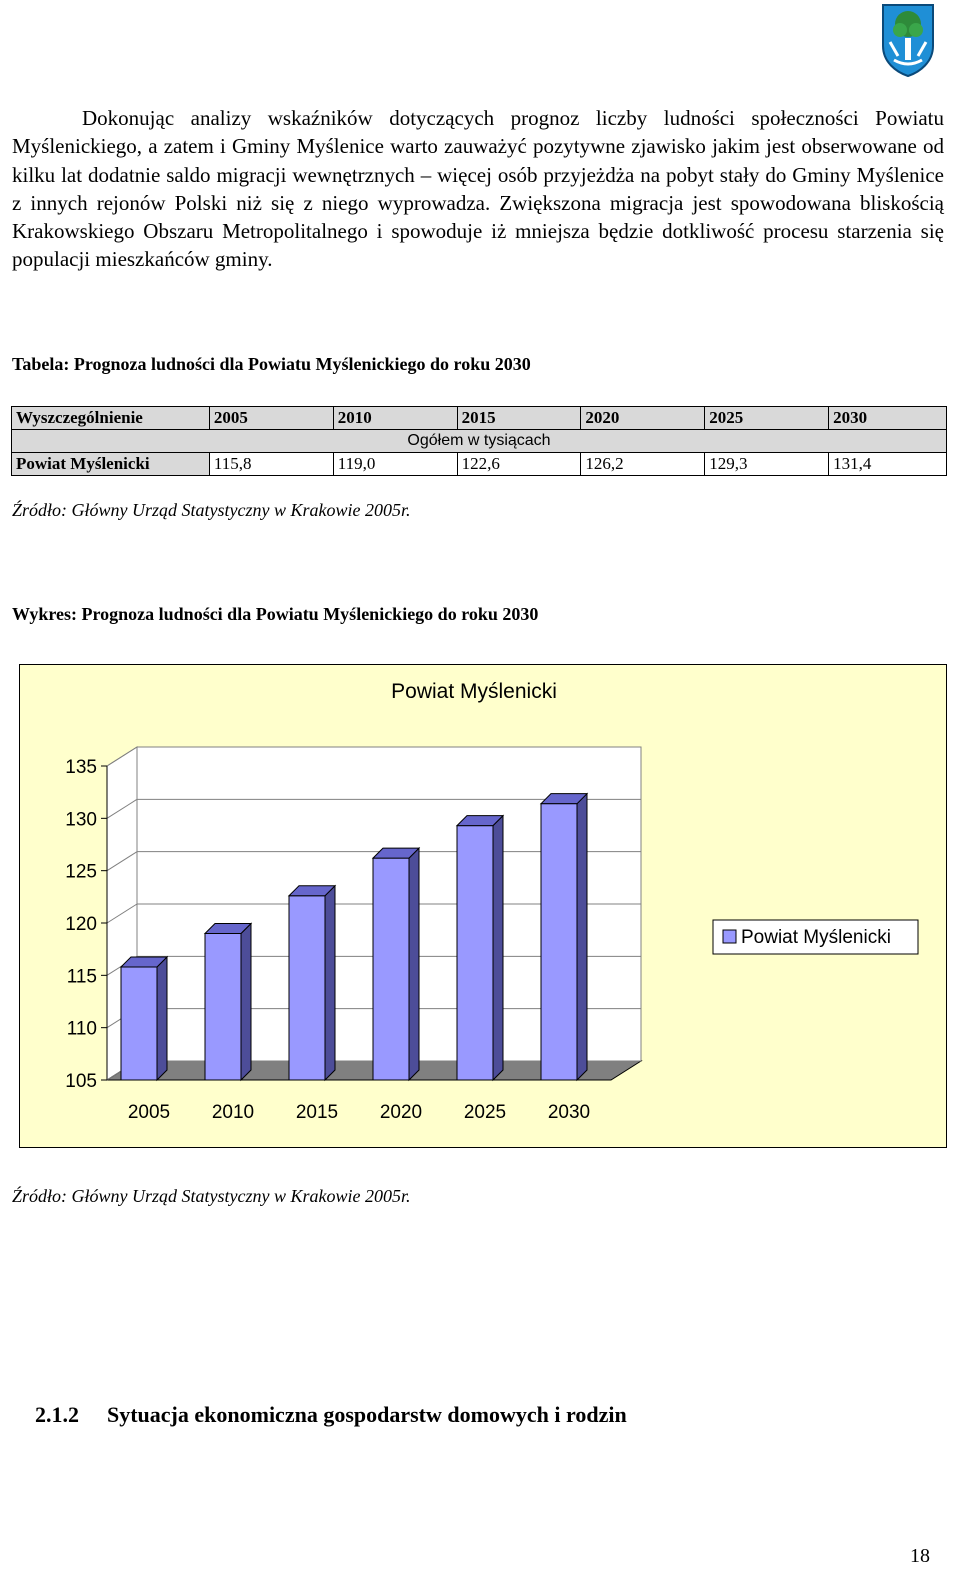 Image resolution: width=960 pixels, height=1585 pixels. I want to click on y-tick-label: 105, so click(81, 1081).